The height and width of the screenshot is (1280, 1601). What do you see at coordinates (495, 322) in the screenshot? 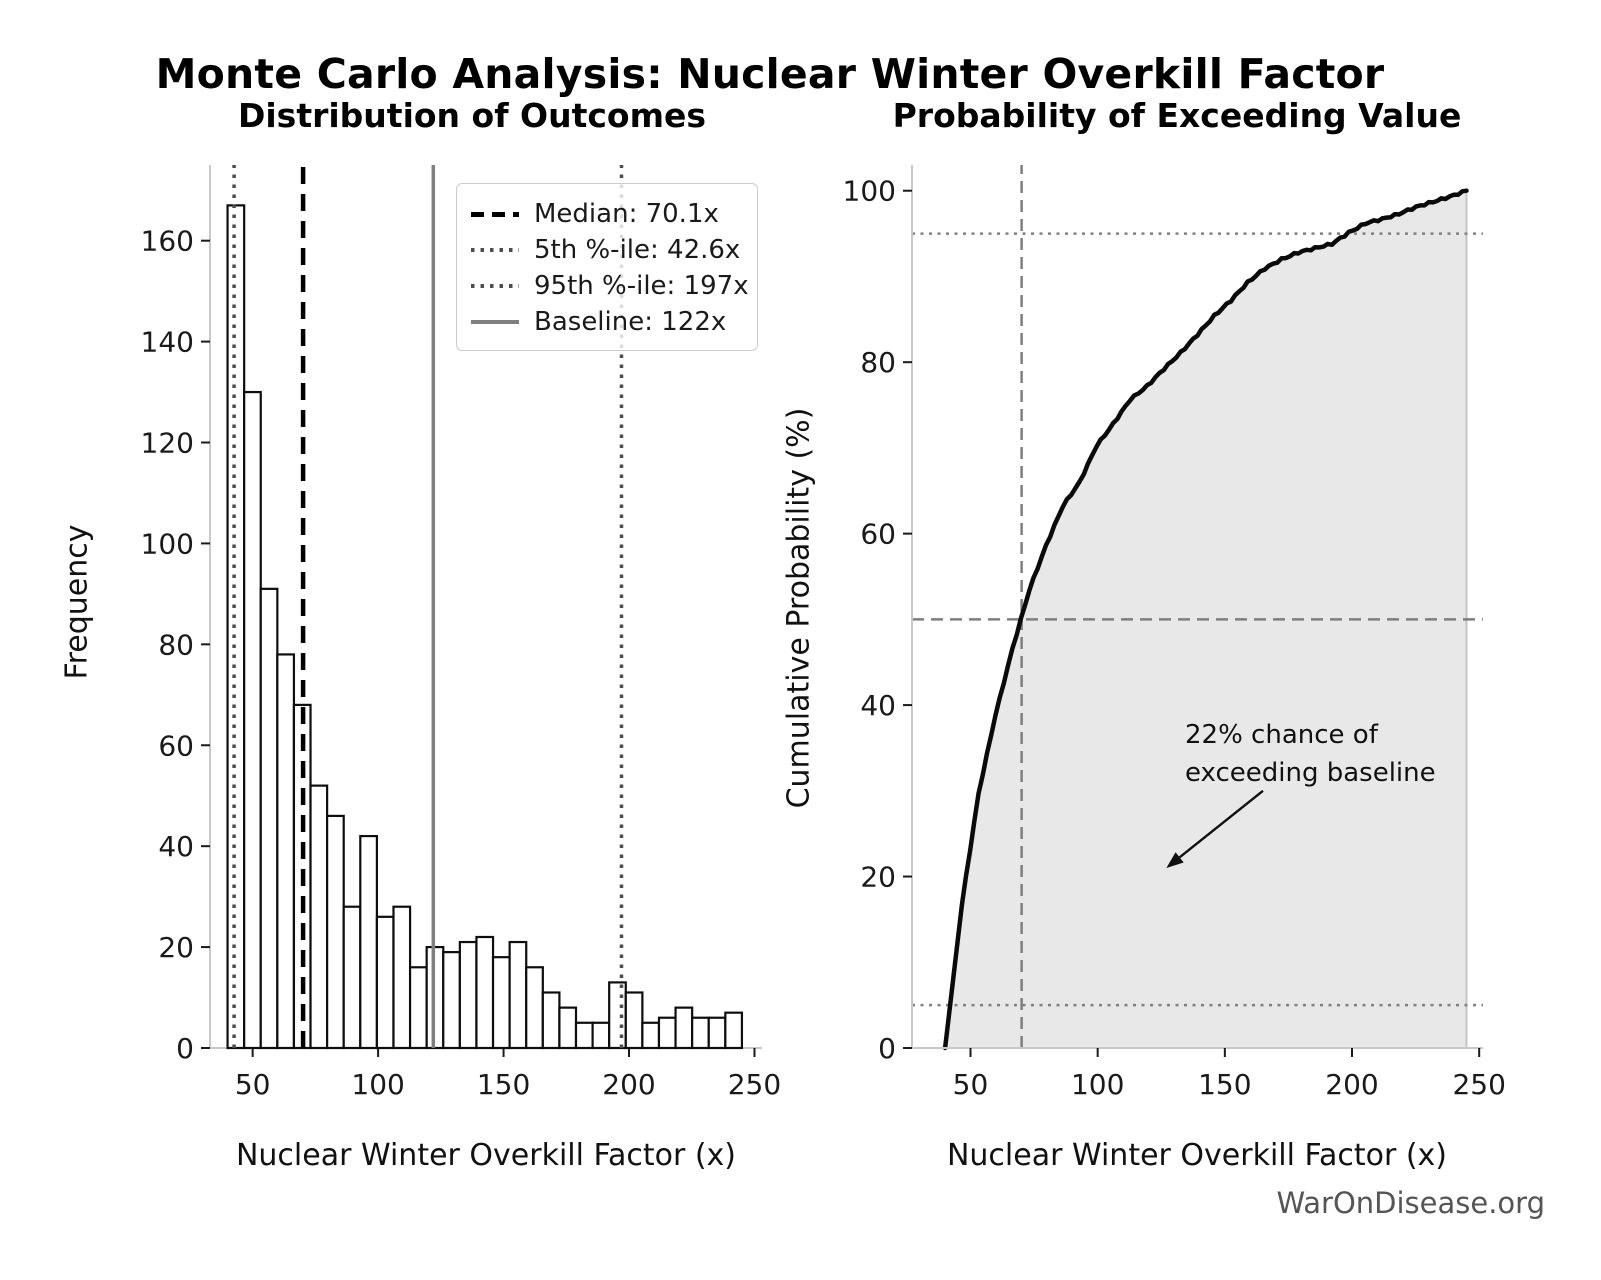
I see `baseline-line-sample` at bounding box center [495, 322].